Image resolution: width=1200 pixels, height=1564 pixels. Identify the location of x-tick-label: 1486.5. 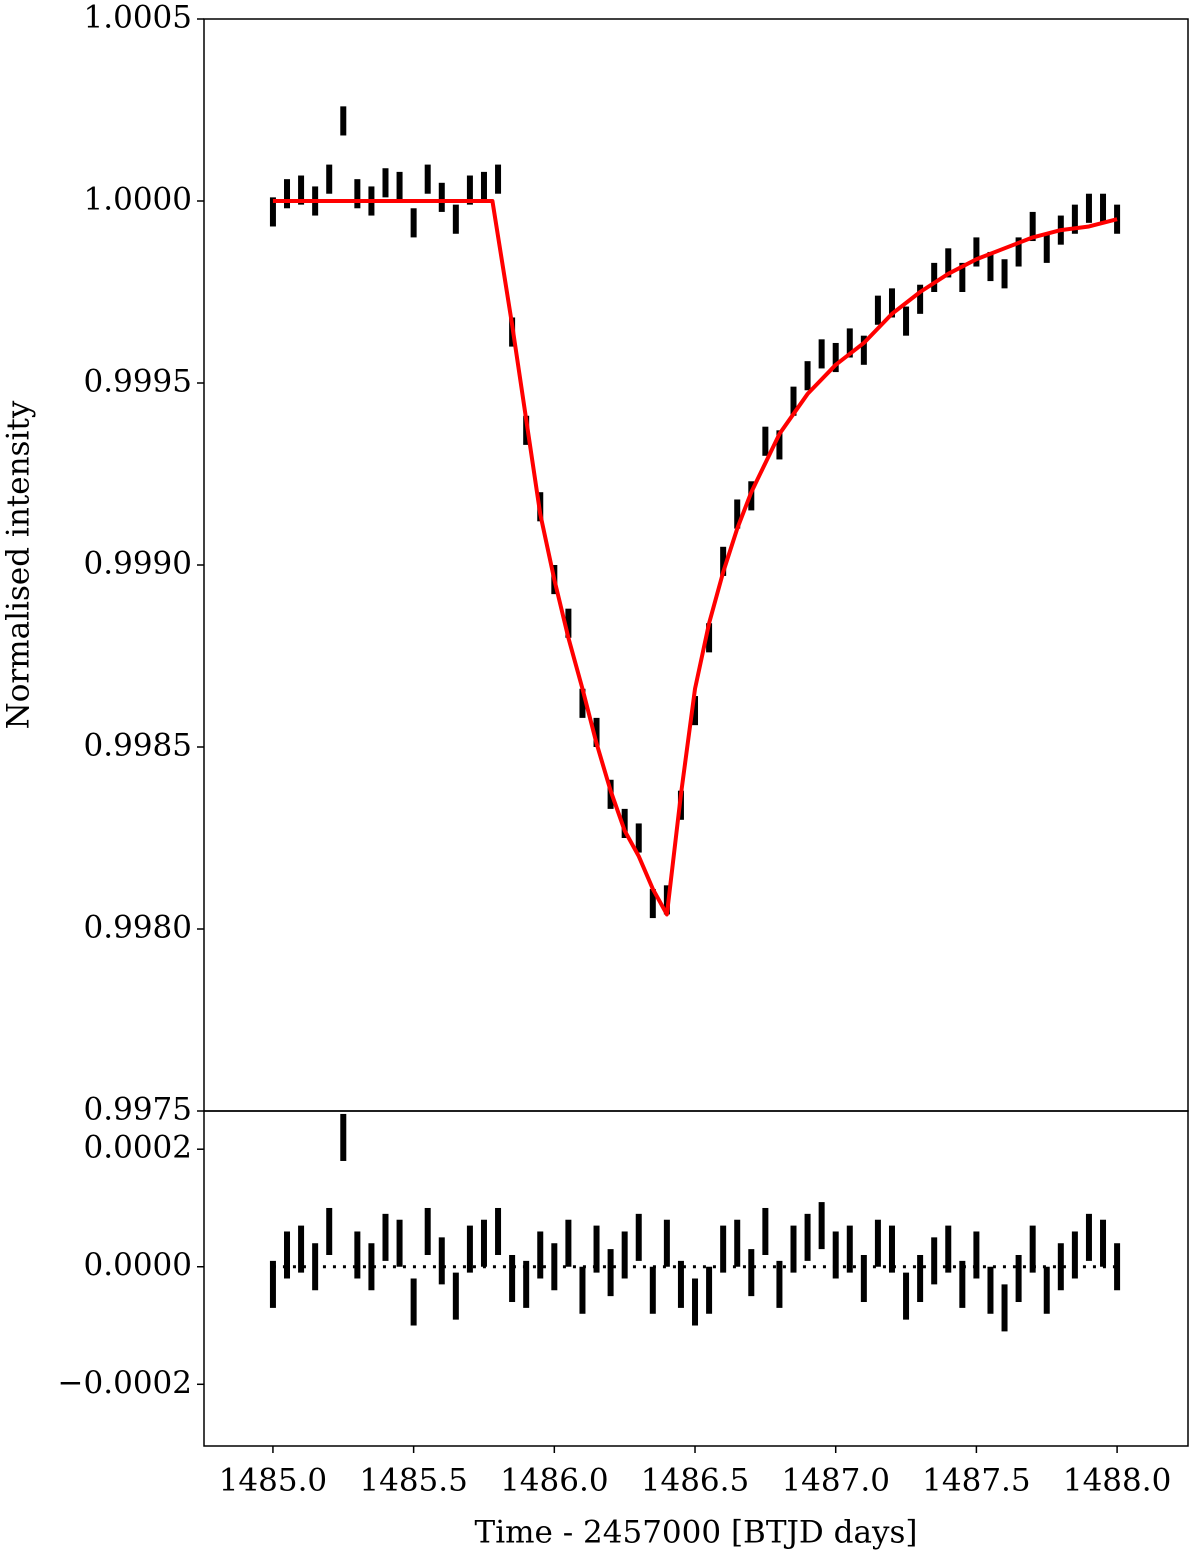
(695, 1481).